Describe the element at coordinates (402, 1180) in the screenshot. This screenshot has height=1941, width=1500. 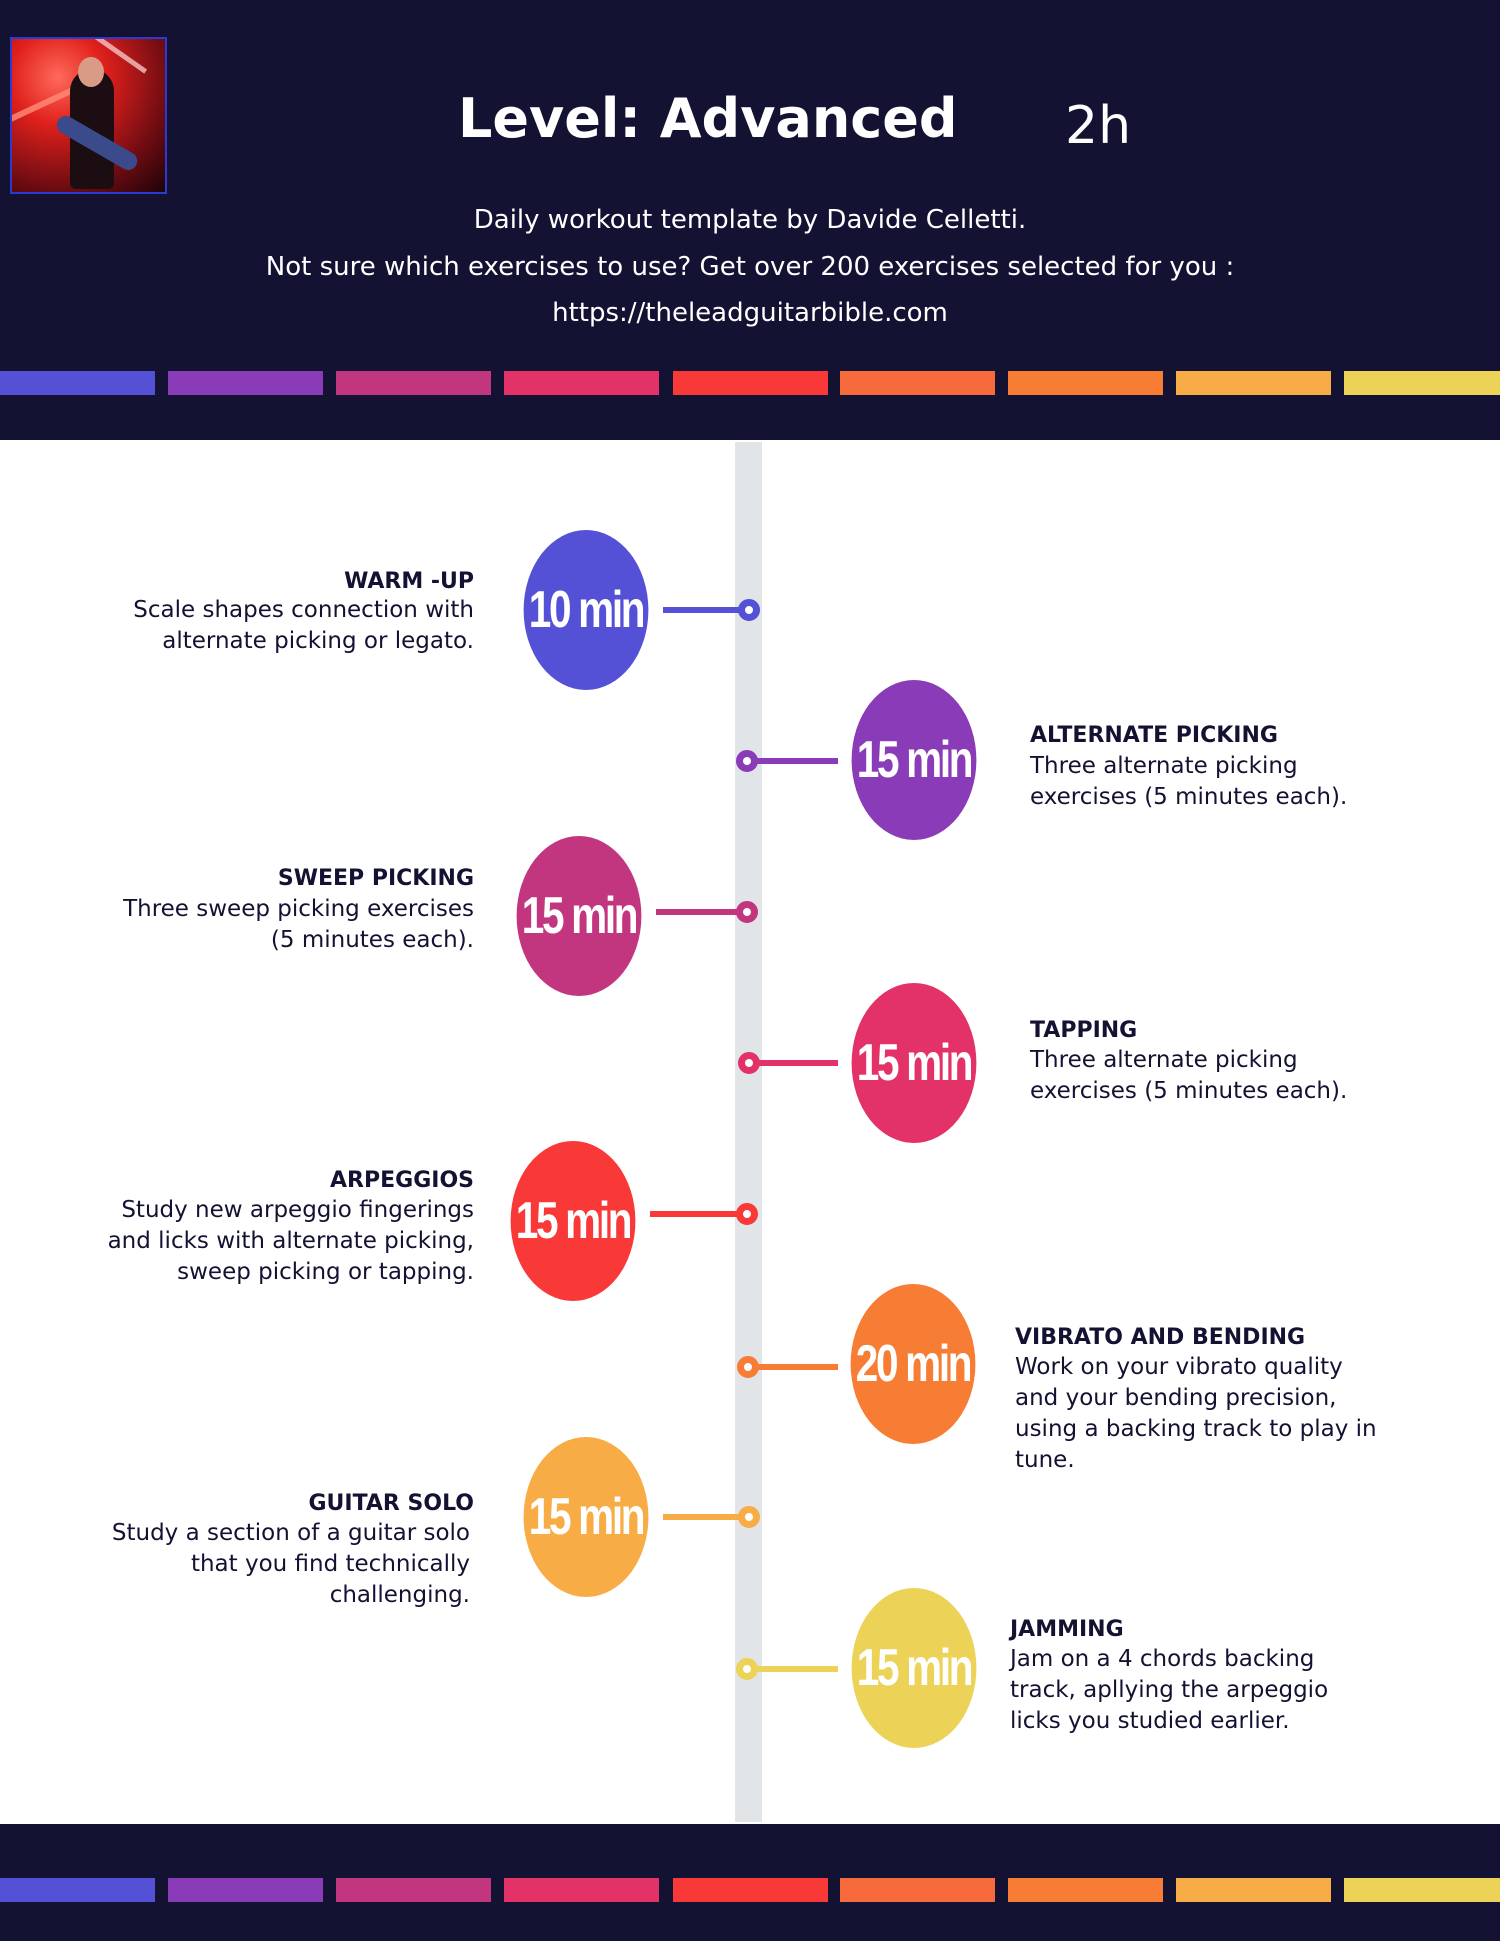
I see `session-title: ARPEGGIOS` at that location.